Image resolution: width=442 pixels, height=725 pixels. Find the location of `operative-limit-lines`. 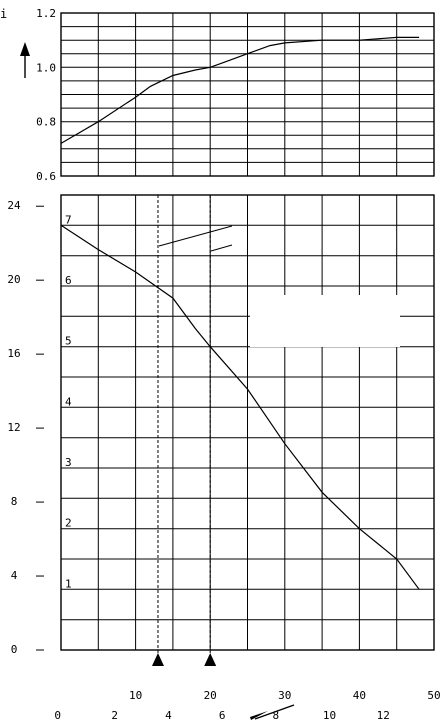

operative-limit-lines is located at coordinates (184, 430).